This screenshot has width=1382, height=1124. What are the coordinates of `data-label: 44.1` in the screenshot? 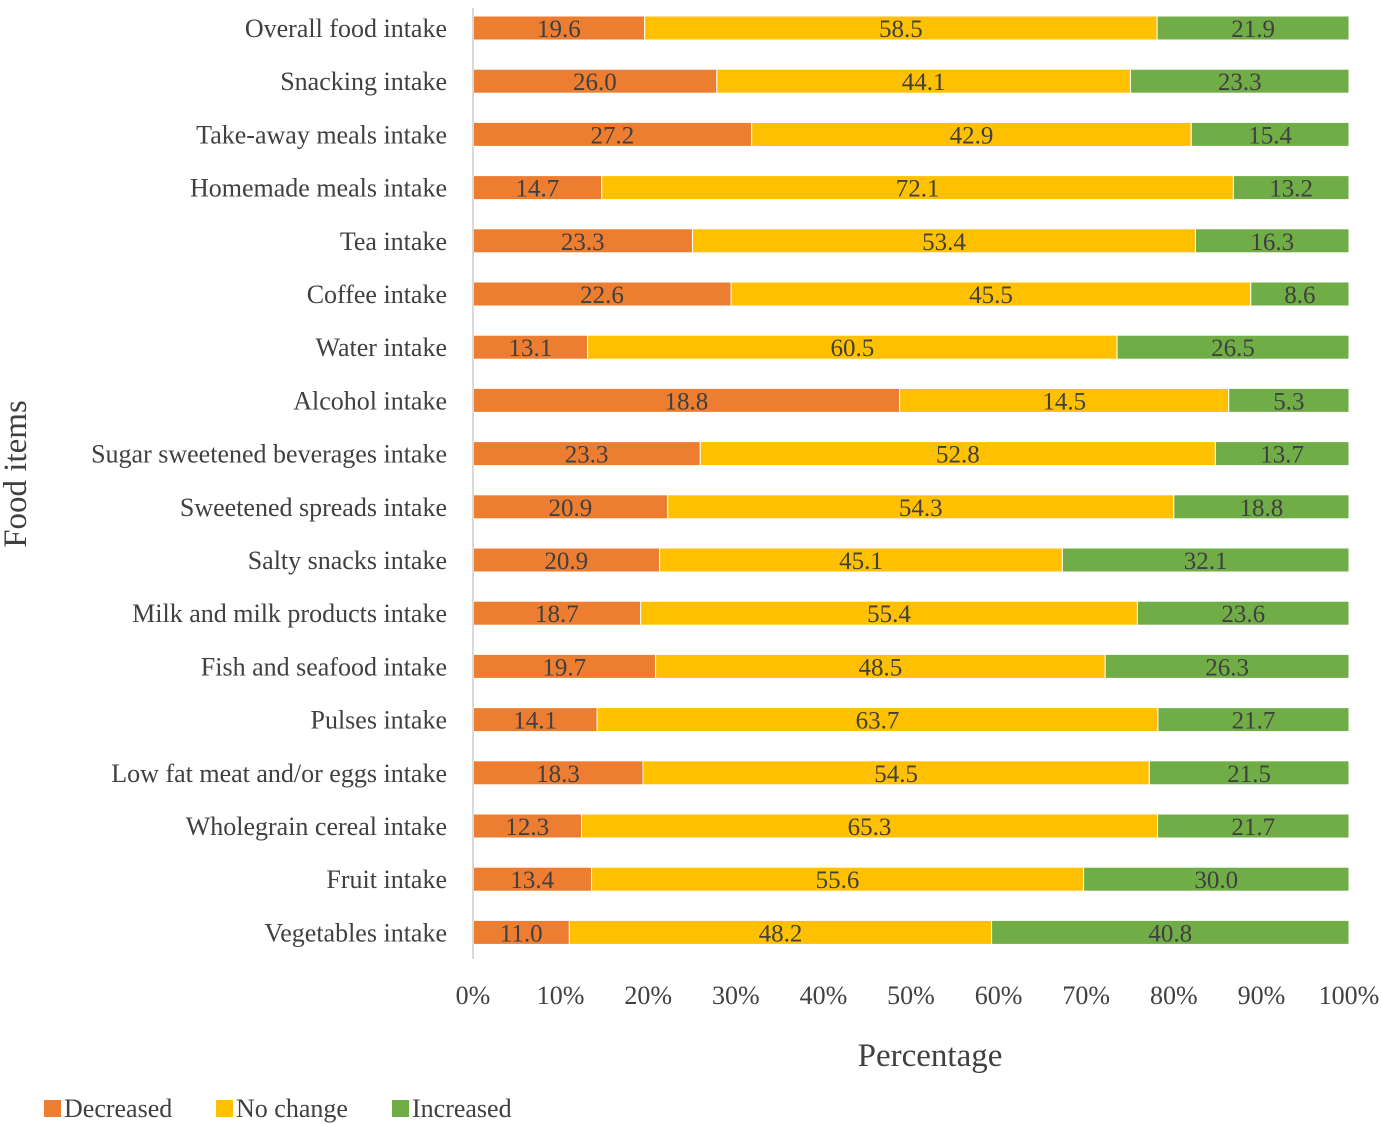 It's located at (924, 82).